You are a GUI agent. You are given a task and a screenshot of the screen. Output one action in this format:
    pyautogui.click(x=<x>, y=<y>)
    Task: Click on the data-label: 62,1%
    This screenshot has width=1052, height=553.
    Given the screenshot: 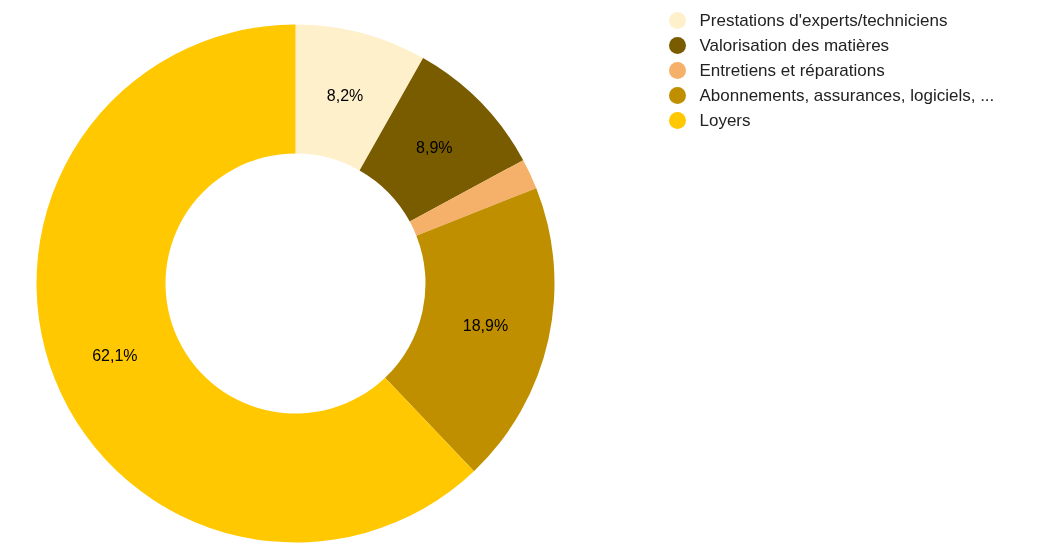 What is the action you would take?
    pyautogui.click(x=115, y=356)
    